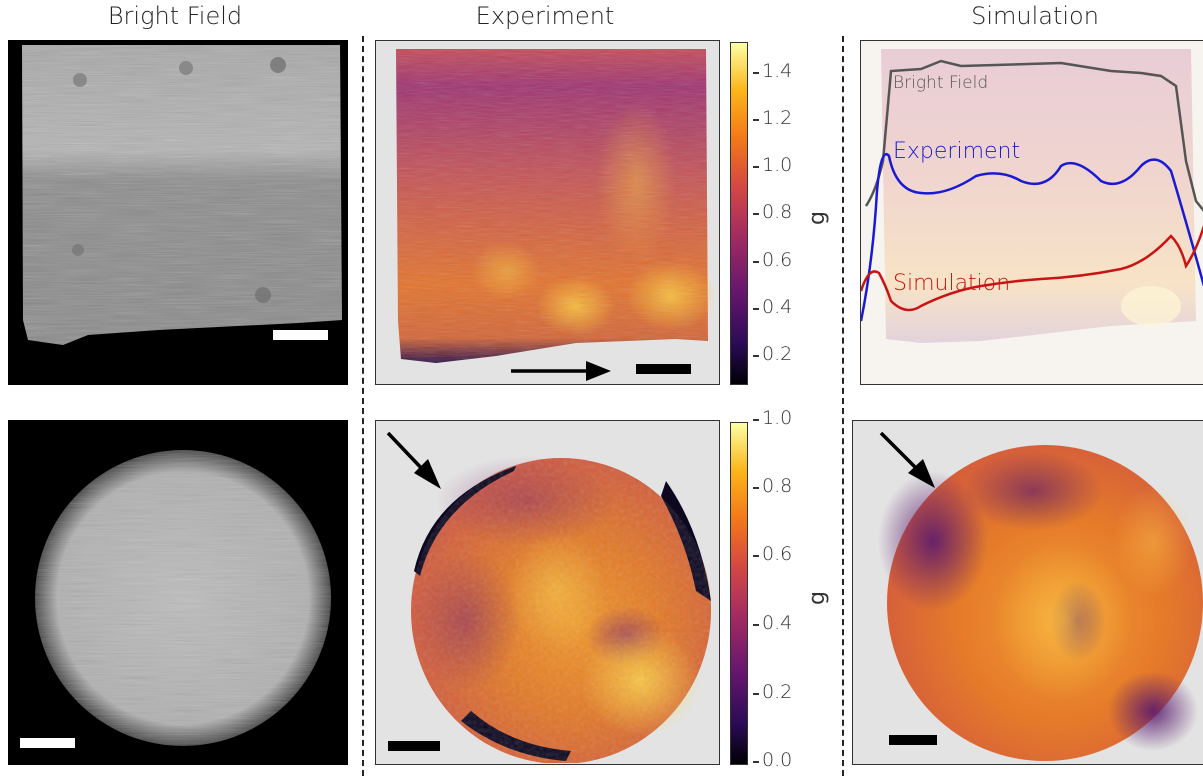  Describe the element at coordinates (178, 212) in the screenshot. I see `bright-field-square-image` at that location.